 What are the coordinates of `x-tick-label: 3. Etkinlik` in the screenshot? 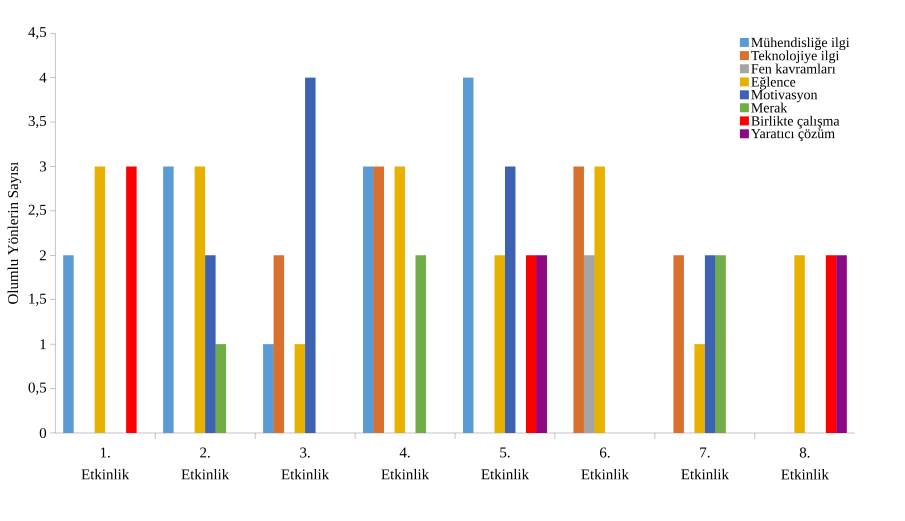 It's located at (305, 463).